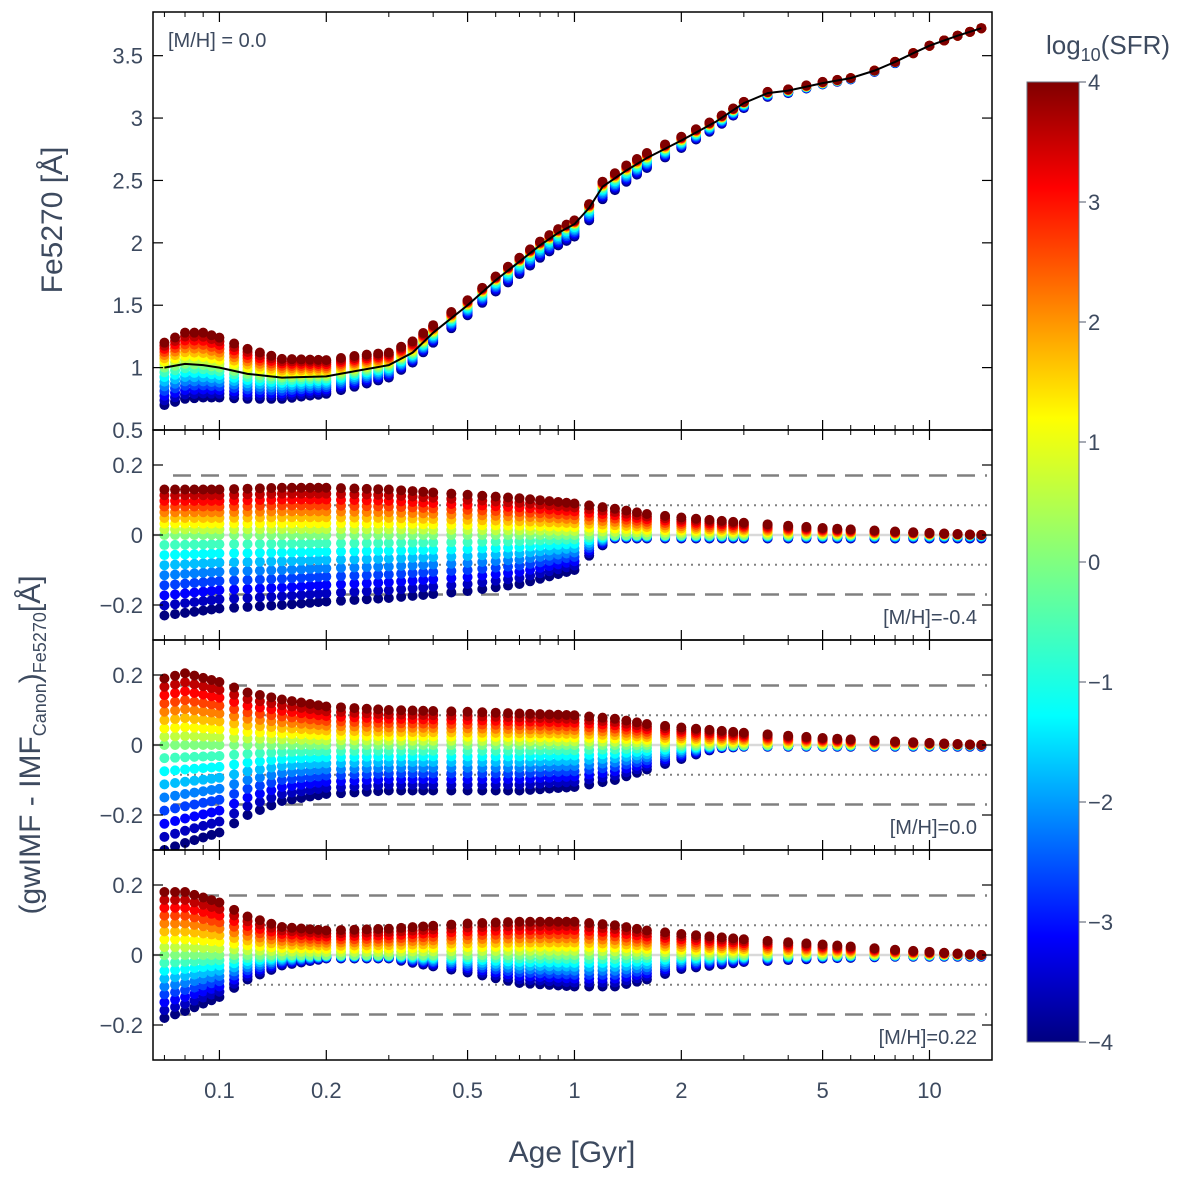 The height and width of the screenshot is (1183, 1200). Describe the element at coordinates (127, 56) in the screenshot. I see `y-tick-label: 3.5` at that location.